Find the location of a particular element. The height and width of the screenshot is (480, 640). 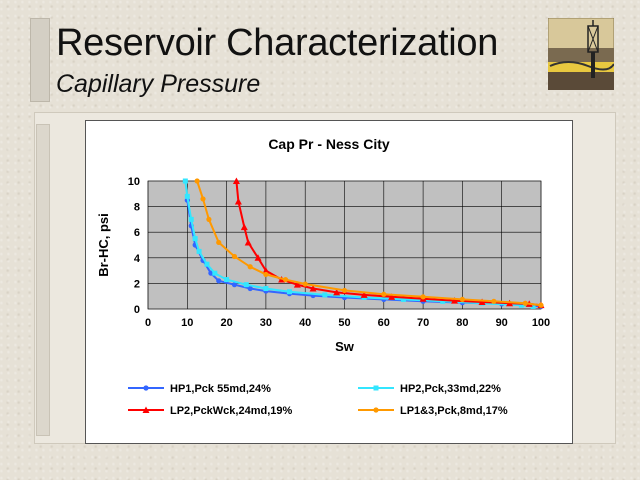

x-tick-label: 100 is located at coordinates (541, 323).